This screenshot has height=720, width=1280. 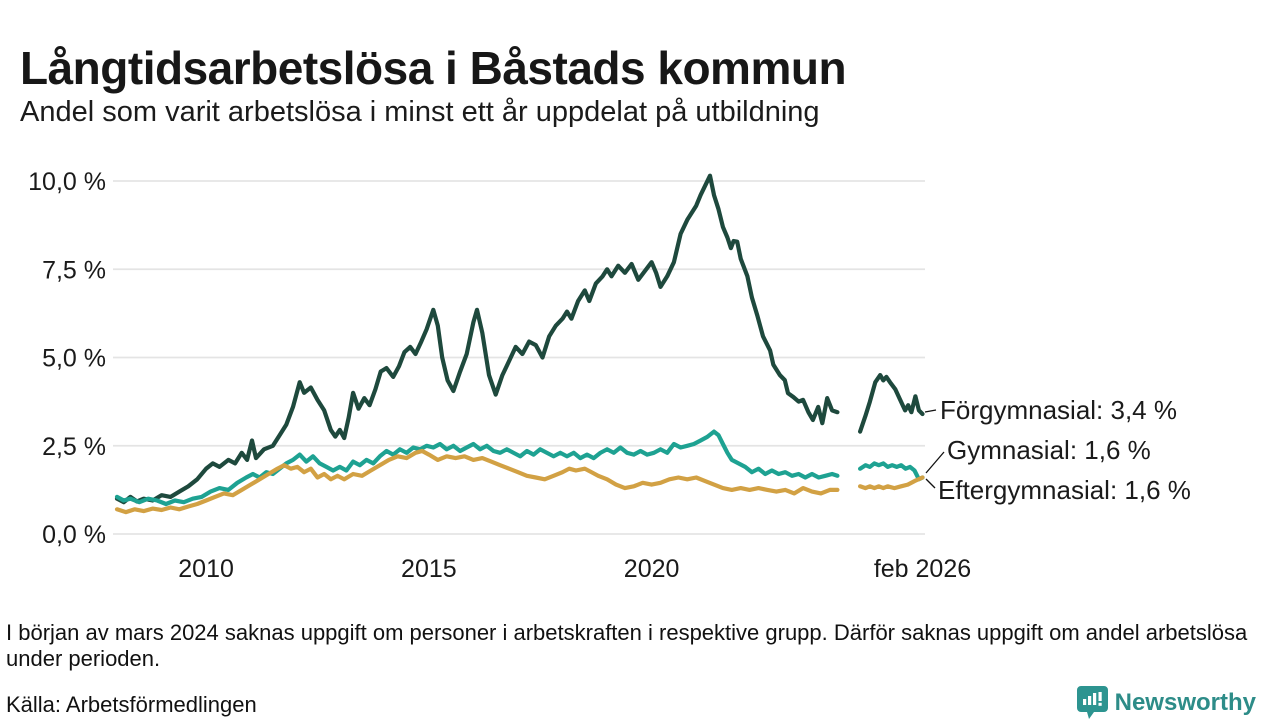 I want to click on newsworthy-logo: Newsworthy, so click(x=1166, y=702).